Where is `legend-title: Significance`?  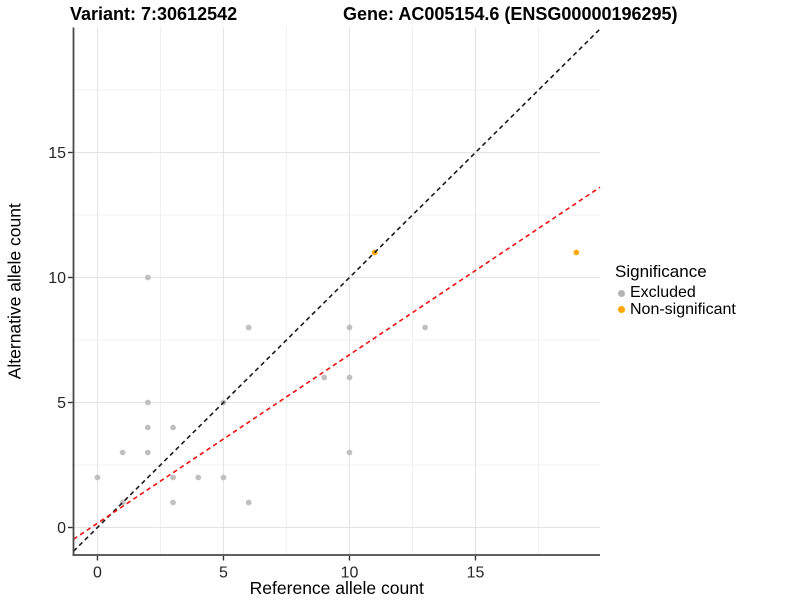 legend-title: Significance is located at coordinates (661, 271).